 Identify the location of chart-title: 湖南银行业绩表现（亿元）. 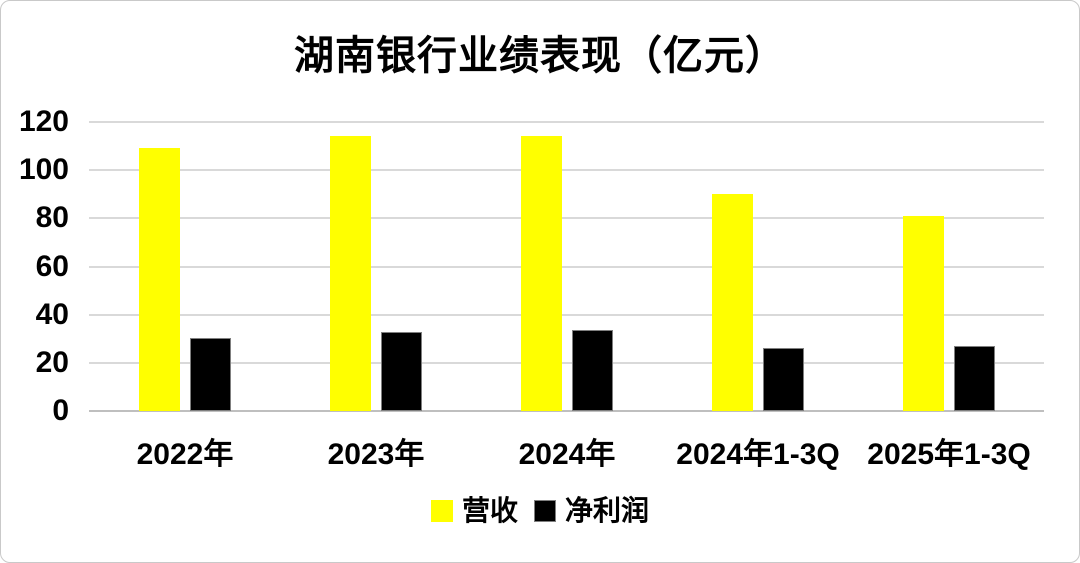
(540, 56).